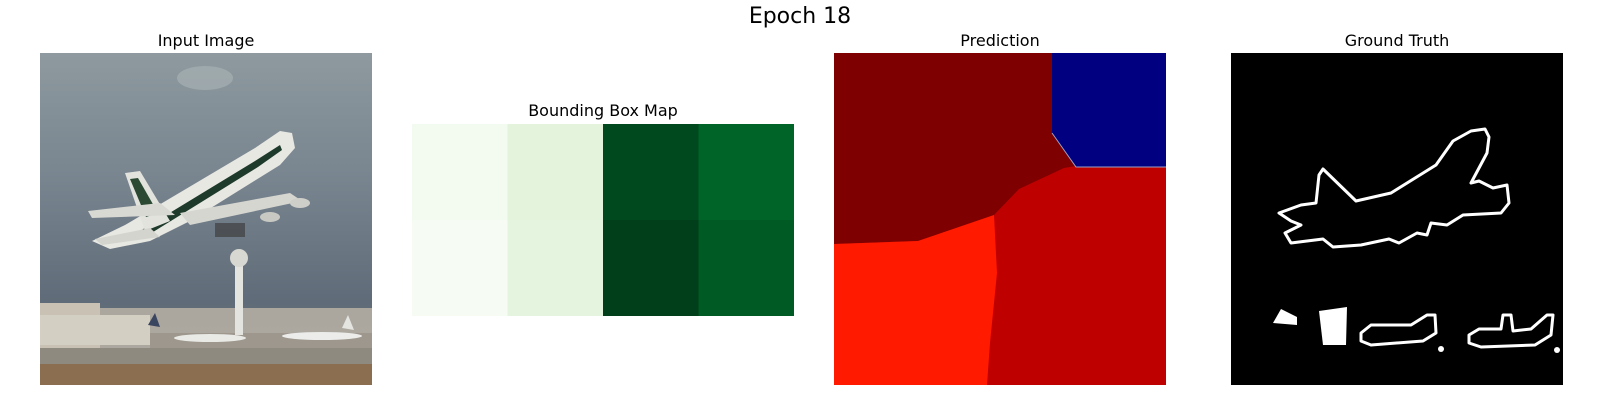  I want to click on prediction-region-navy, so click(1109, 110).